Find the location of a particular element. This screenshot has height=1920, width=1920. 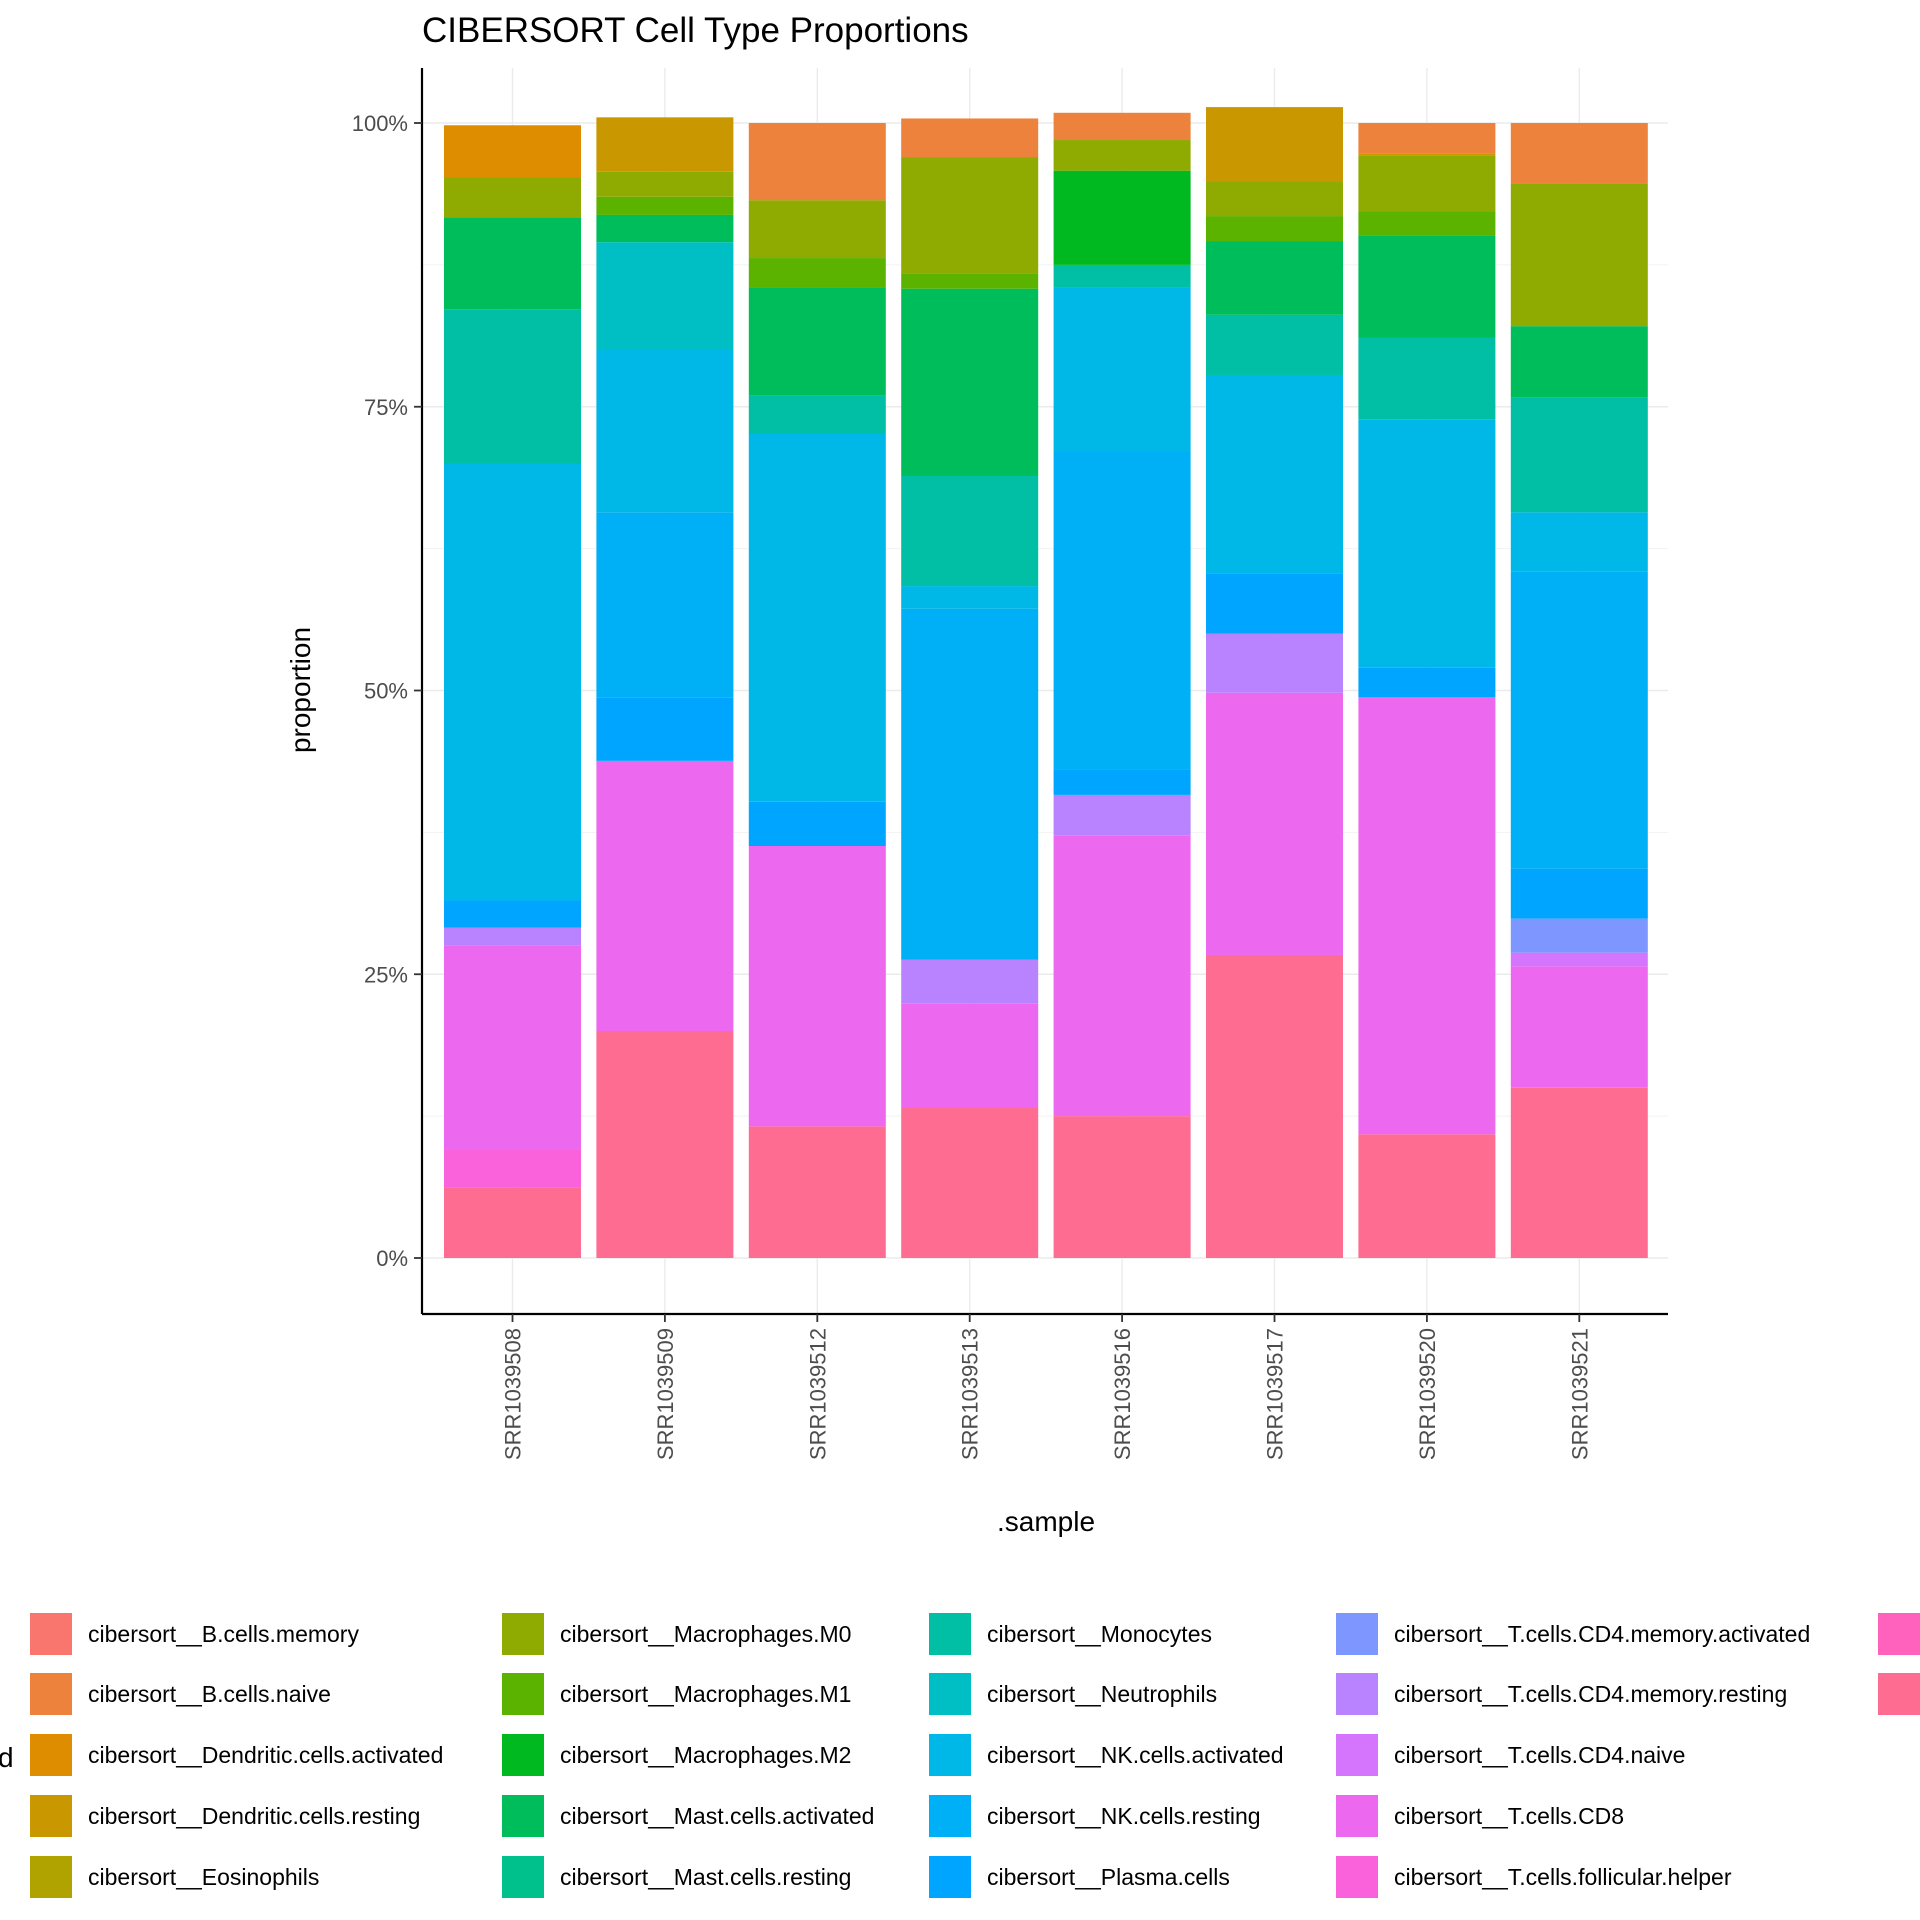

x-tick-label: SRR1039517 is located at coordinates (1275, 1394).